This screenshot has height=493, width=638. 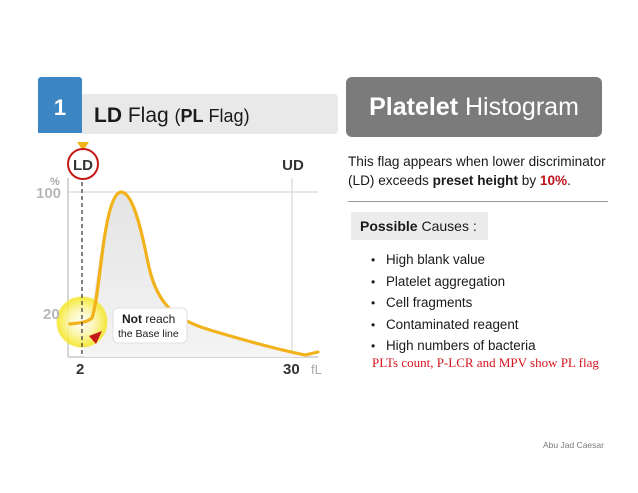 I want to click on ld-label: LD, so click(x=83, y=165).